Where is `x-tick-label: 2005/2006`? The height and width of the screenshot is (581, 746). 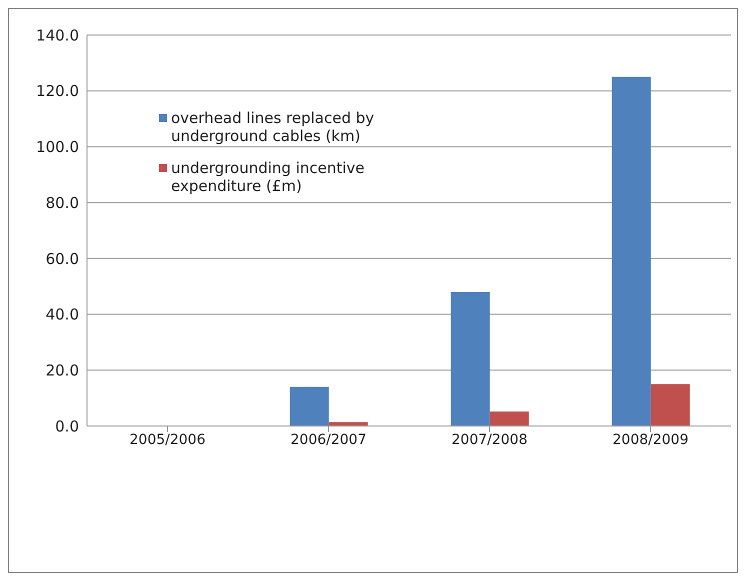
x-tick-label: 2005/2006 is located at coordinates (168, 440).